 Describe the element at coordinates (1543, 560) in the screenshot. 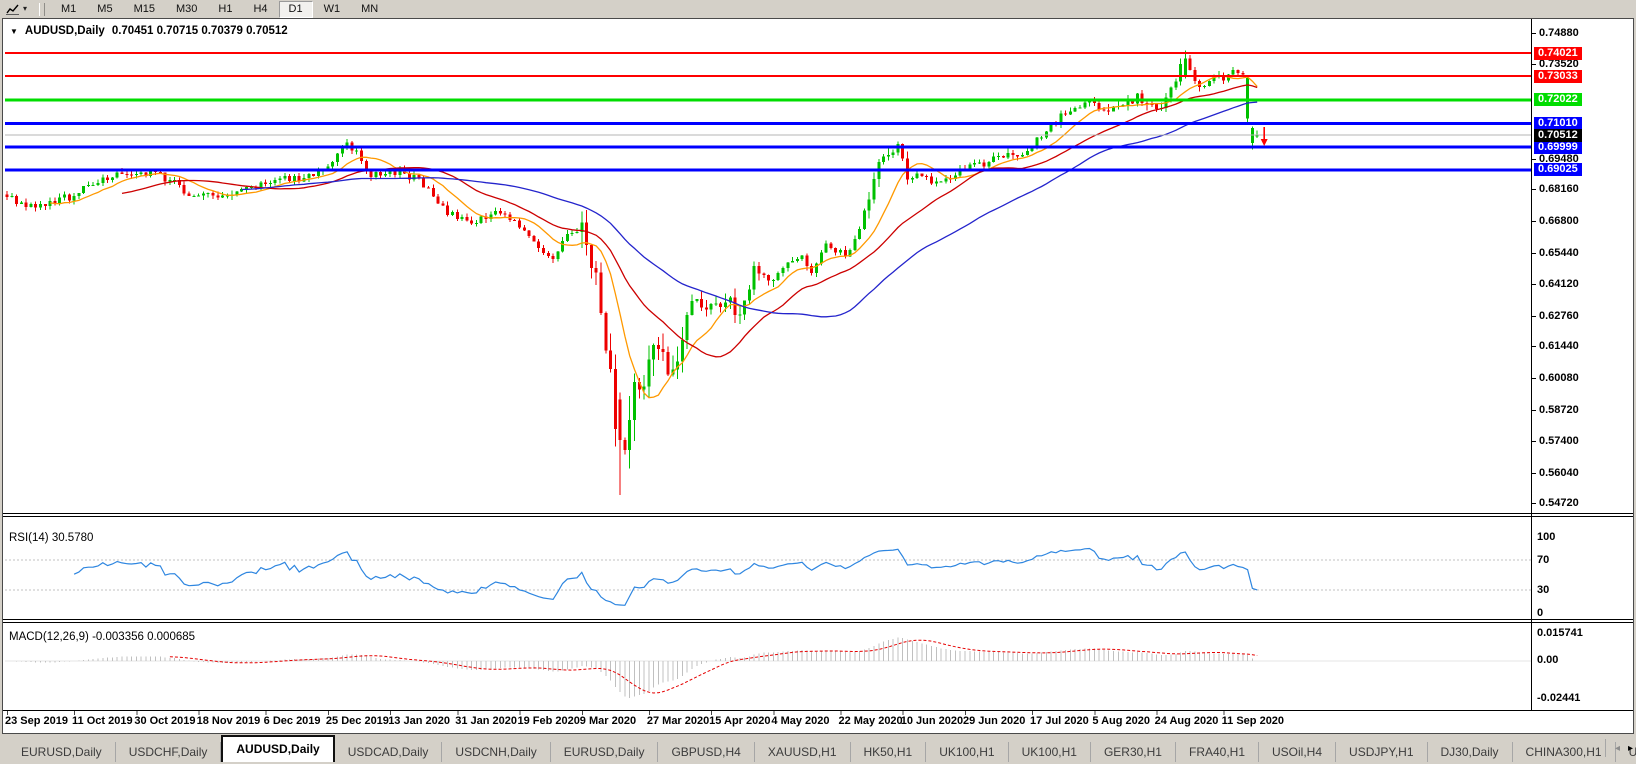

I see `rsi-axis-label: 70` at that location.